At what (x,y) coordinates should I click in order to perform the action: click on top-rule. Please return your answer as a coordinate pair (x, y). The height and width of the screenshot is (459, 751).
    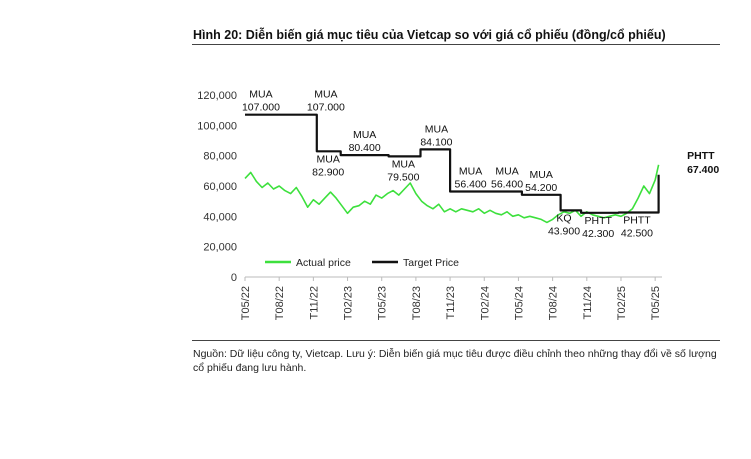
    Looking at the image, I should click on (456, 44).